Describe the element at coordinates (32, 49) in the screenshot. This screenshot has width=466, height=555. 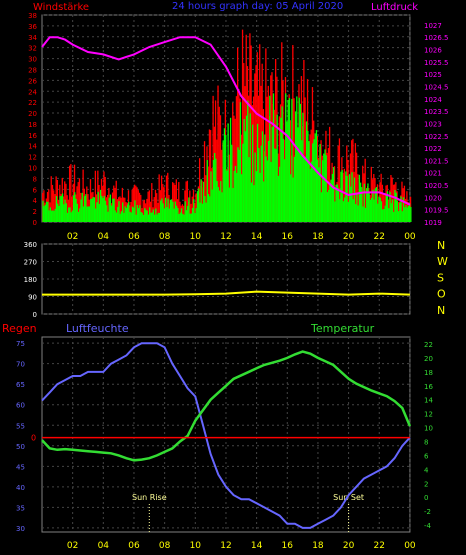
I see `wind-y-tick-label: 32` at that location.